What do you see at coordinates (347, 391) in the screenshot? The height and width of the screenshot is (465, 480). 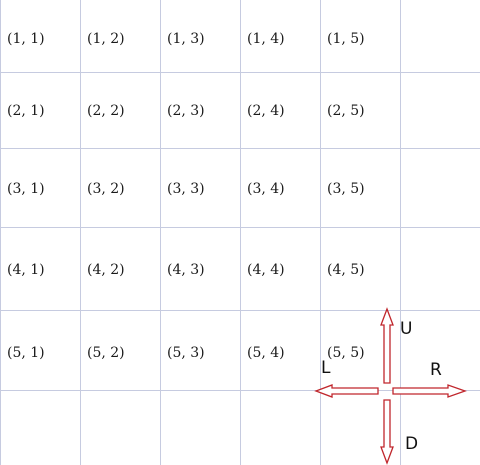 I see `arrow-left-icon` at bounding box center [347, 391].